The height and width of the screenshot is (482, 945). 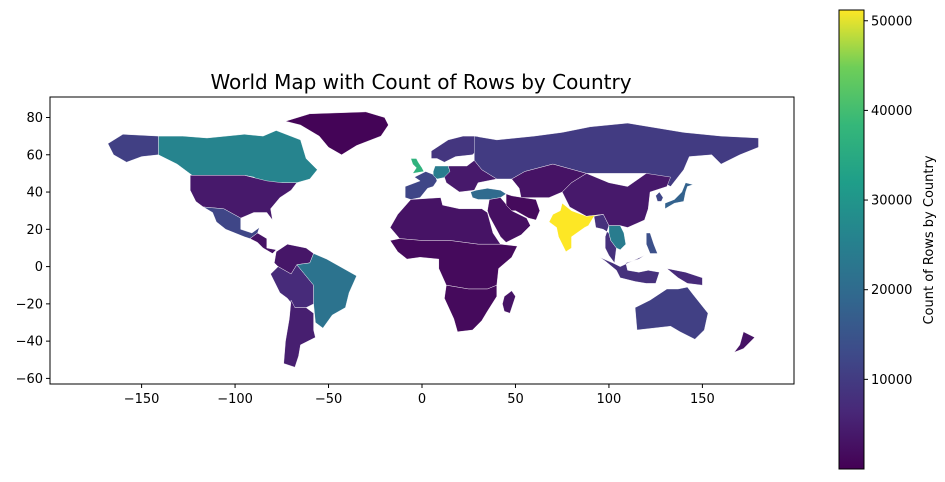 What do you see at coordinates (142, 399) in the screenshot?
I see `x-tick-label: −150` at bounding box center [142, 399].